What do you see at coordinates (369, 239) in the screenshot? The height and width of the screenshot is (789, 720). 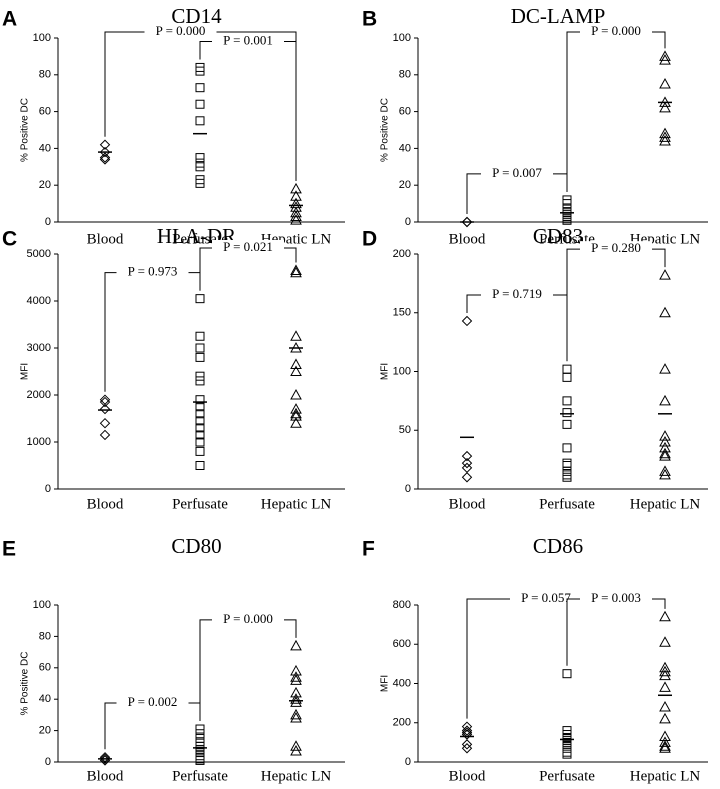 I see `panel-letter: D` at bounding box center [369, 239].